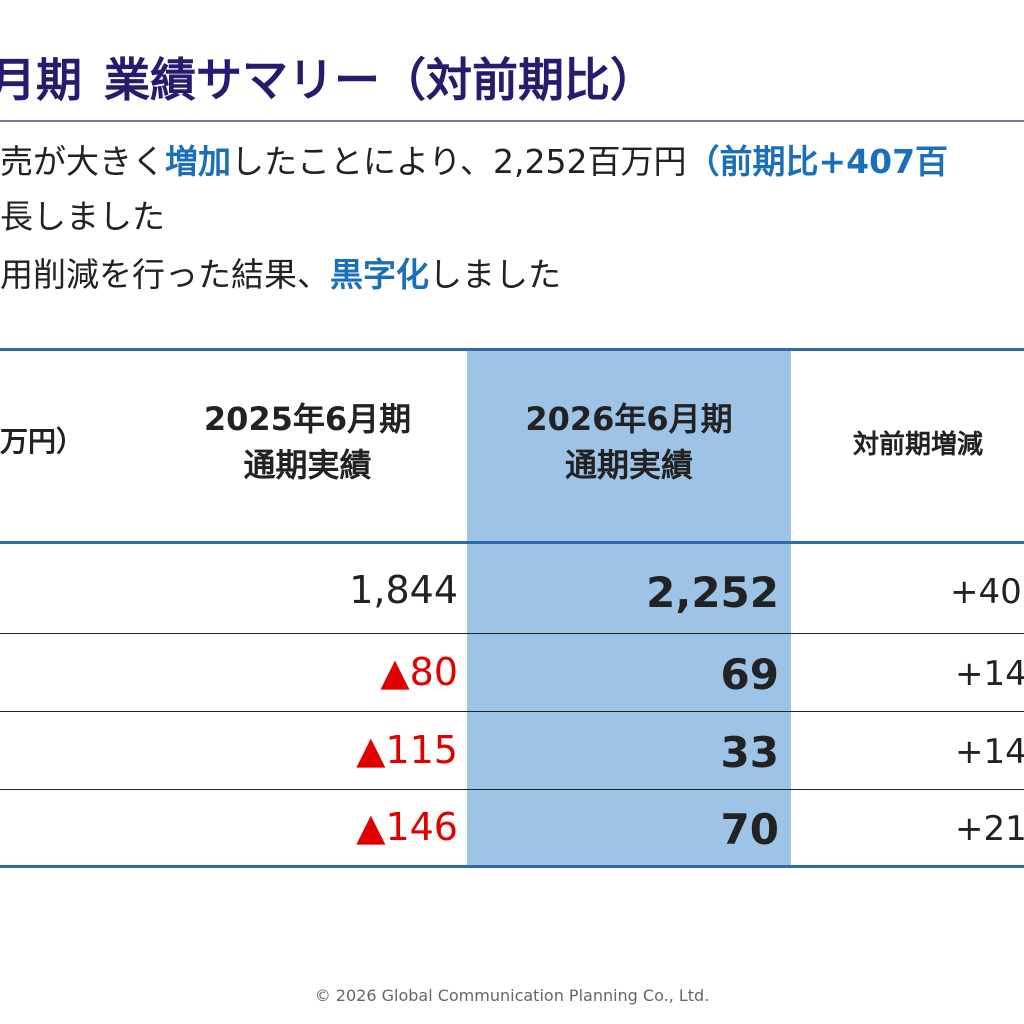 The width and height of the screenshot is (1024, 1024). I want to click on row4-diff-value: +21, so click(989, 829).